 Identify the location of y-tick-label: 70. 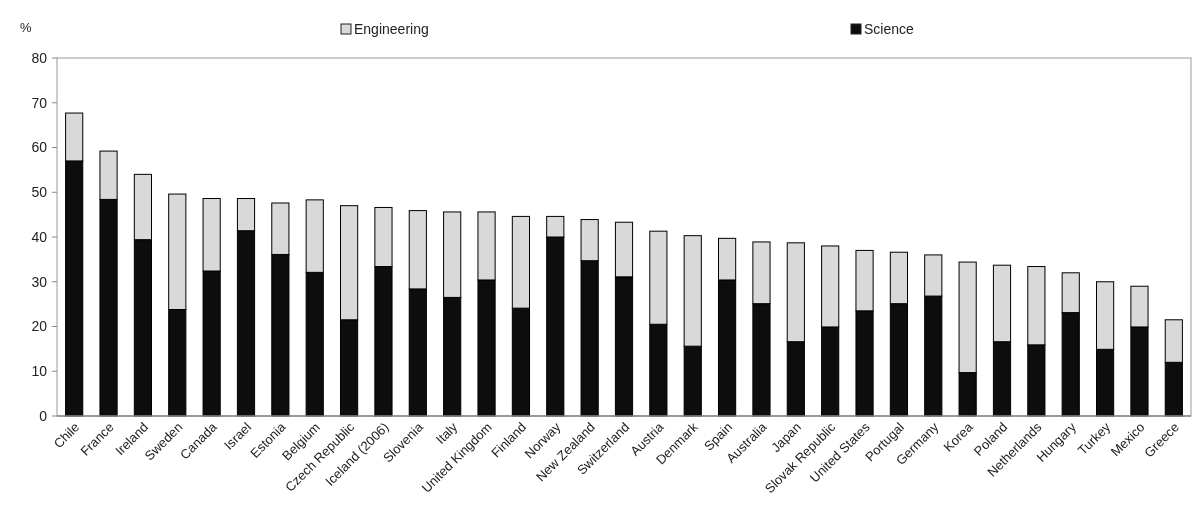
(39, 102).